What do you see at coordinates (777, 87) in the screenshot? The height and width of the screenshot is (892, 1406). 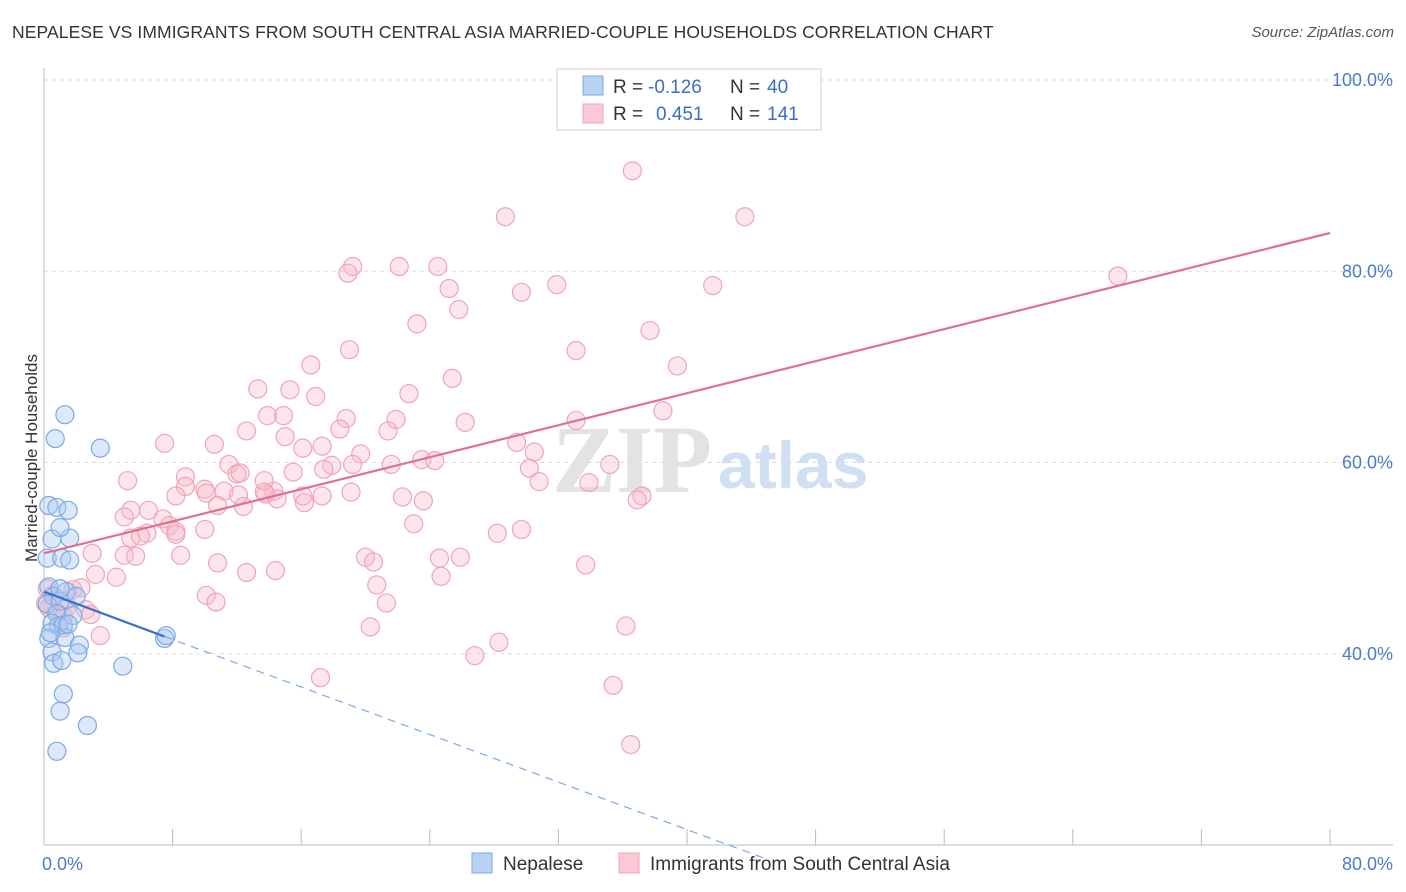 I see `legend-n-value-nepalese: 40` at bounding box center [777, 87].